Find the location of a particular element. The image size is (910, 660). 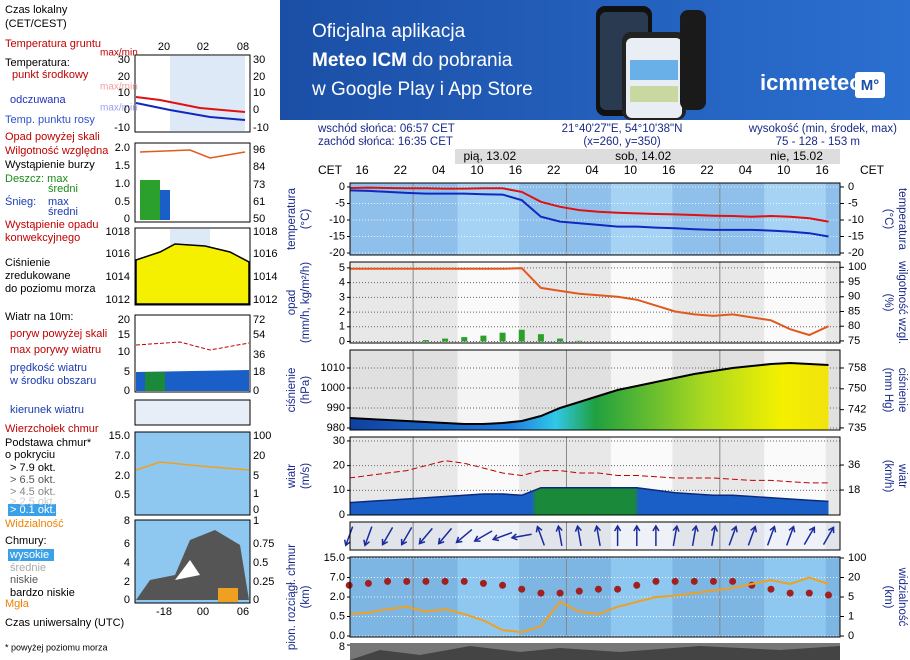

y-tick-label: 0.0 is located at coordinates (337, 636).